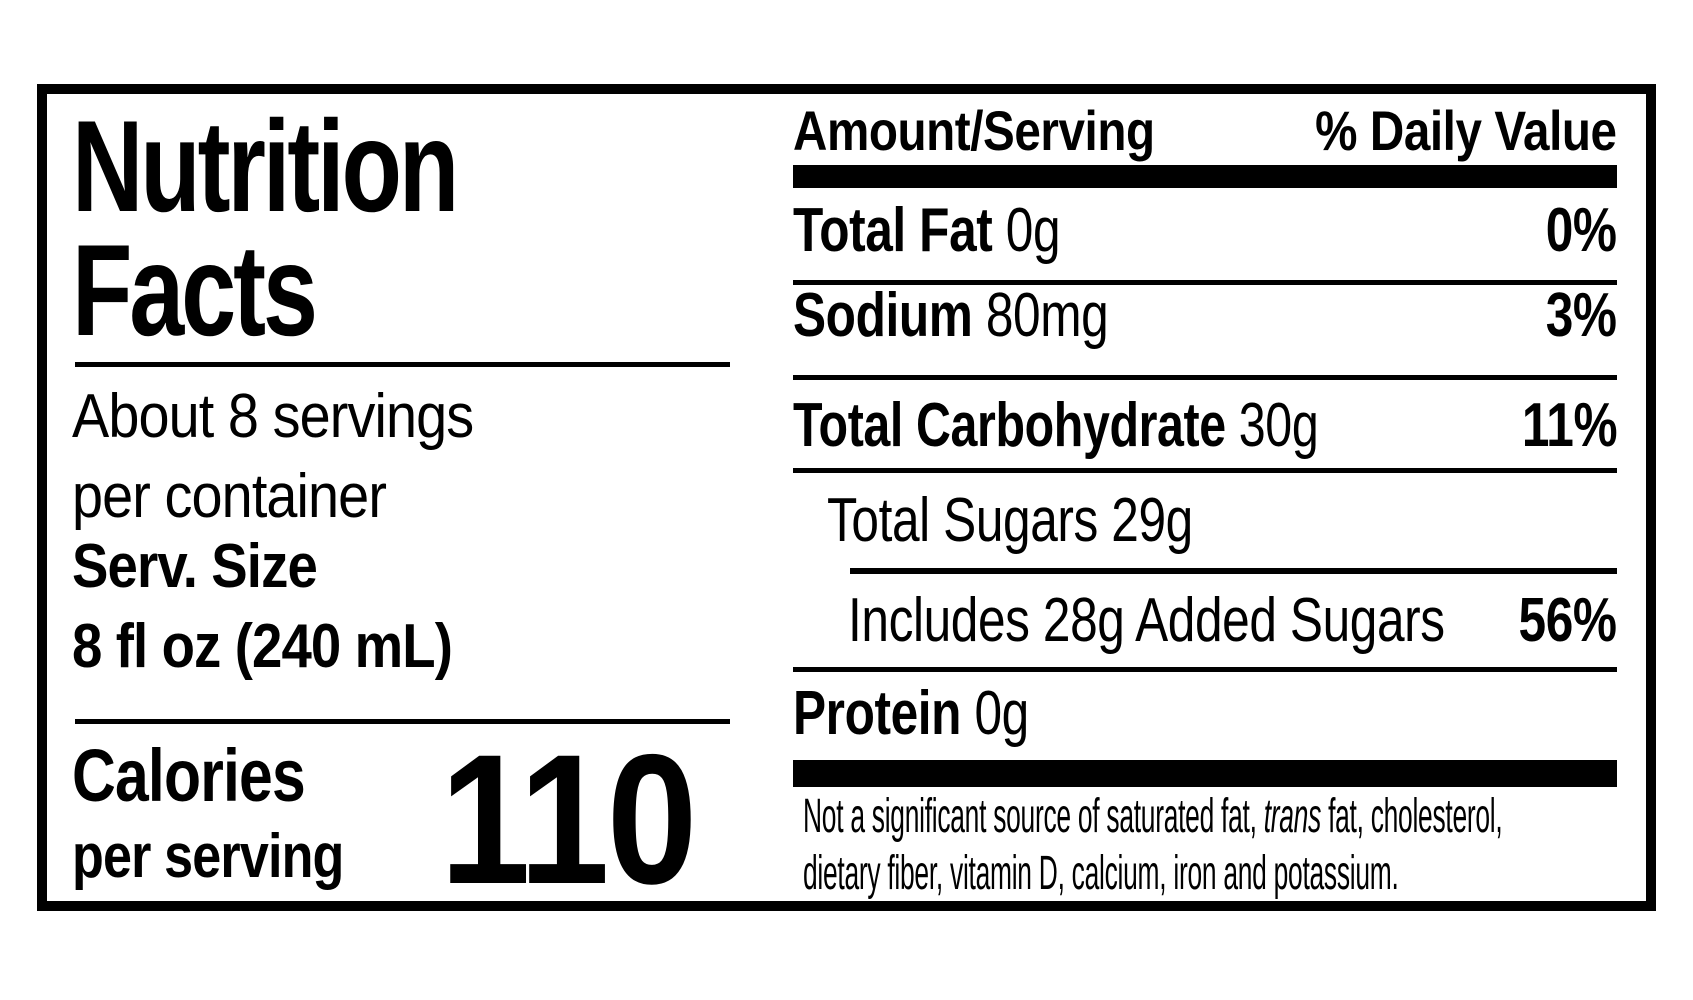  I want to click on calories-sublabel: per serving, so click(208, 856).